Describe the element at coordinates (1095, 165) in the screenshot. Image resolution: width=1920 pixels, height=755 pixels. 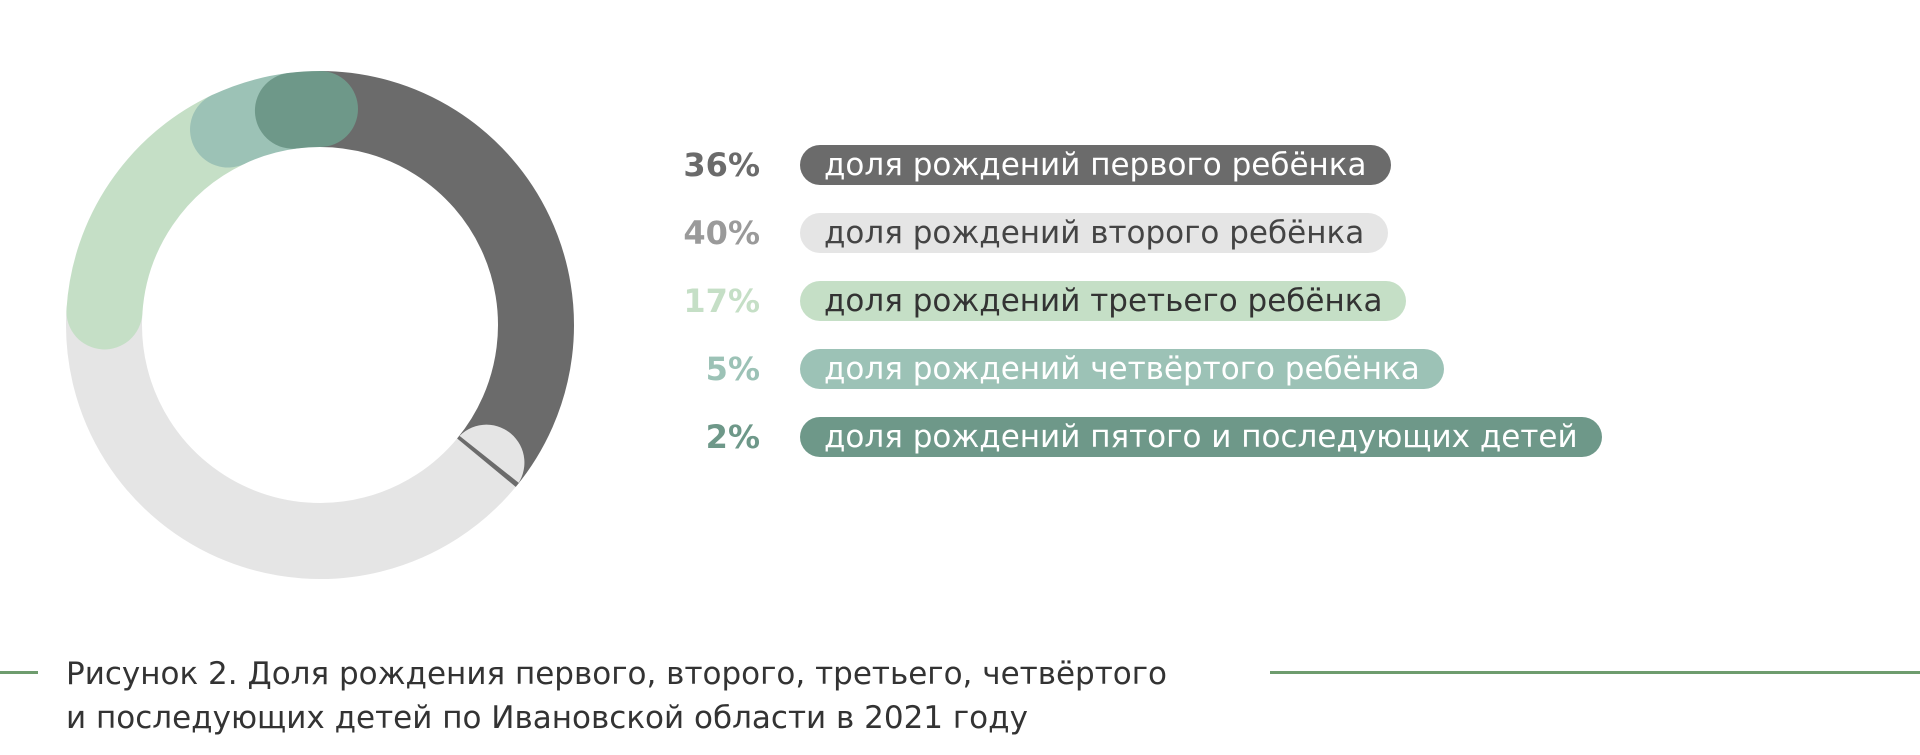
I see `legend-label: доля рождений первого ребёнка` at that location.